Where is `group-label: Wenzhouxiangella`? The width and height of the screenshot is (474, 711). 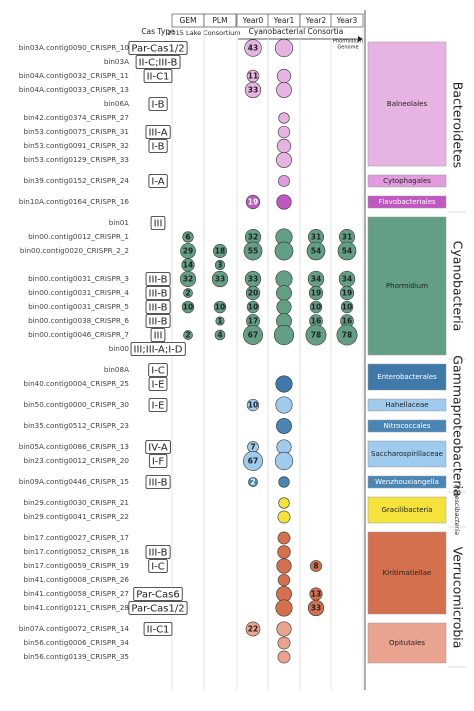
group-label: Wenzhouxiangella is located at coordinates (407, 482).